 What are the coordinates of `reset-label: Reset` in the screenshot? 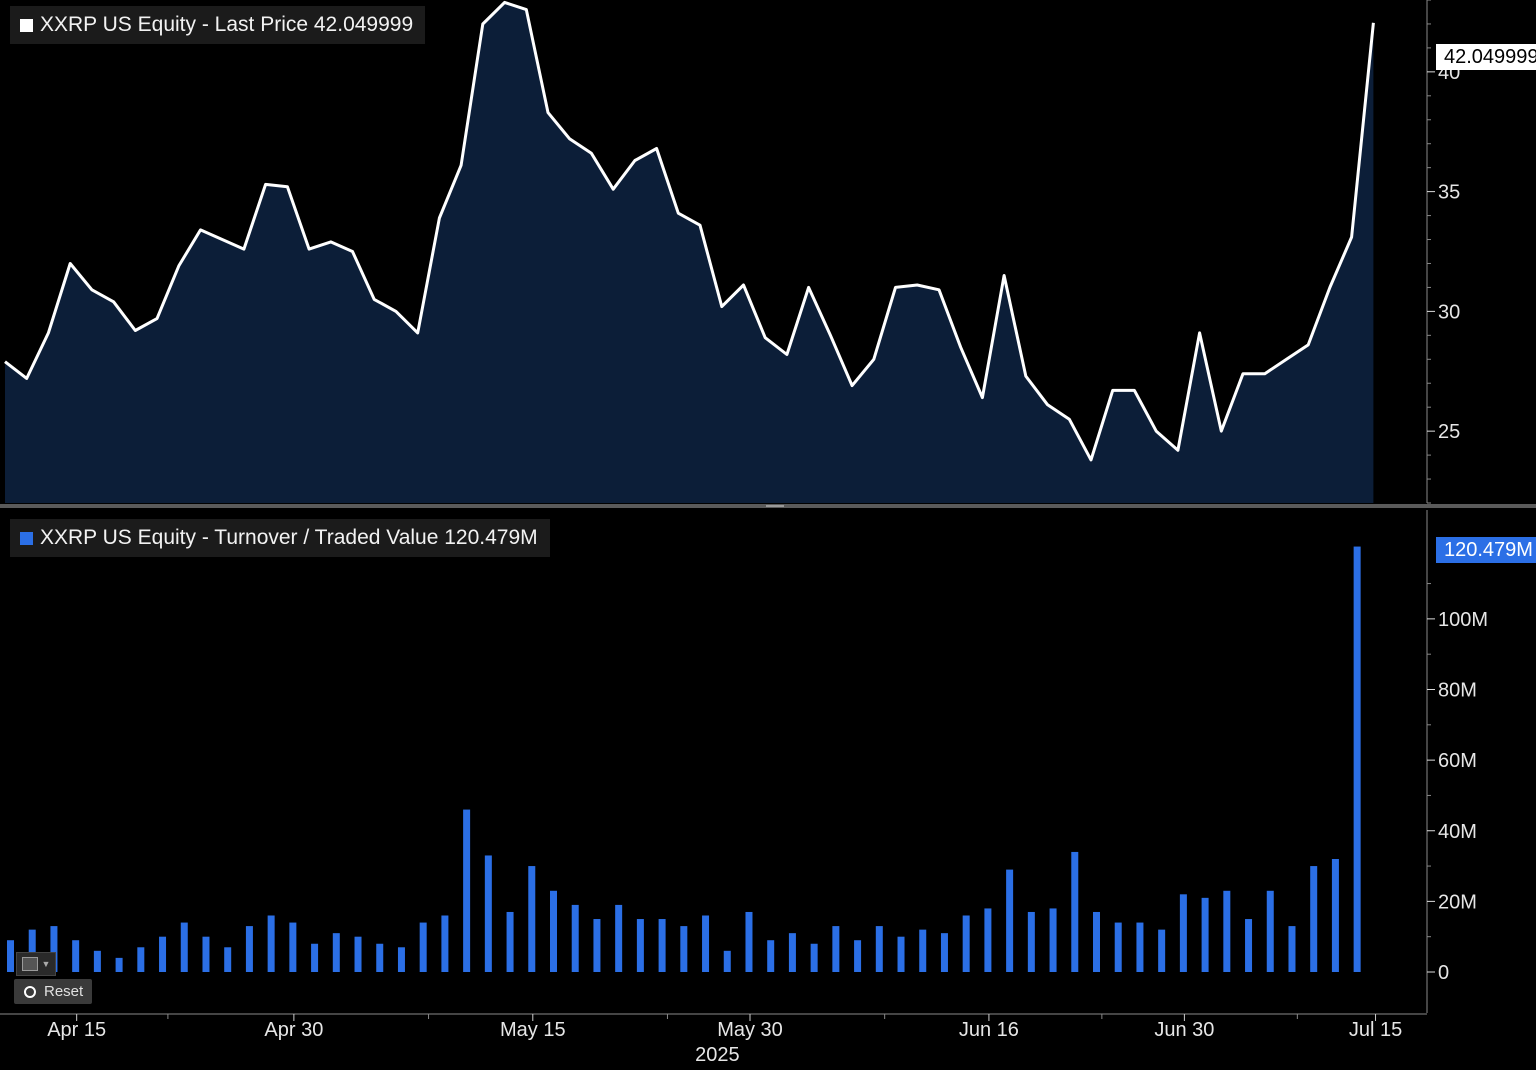 It's located at (64, 991).